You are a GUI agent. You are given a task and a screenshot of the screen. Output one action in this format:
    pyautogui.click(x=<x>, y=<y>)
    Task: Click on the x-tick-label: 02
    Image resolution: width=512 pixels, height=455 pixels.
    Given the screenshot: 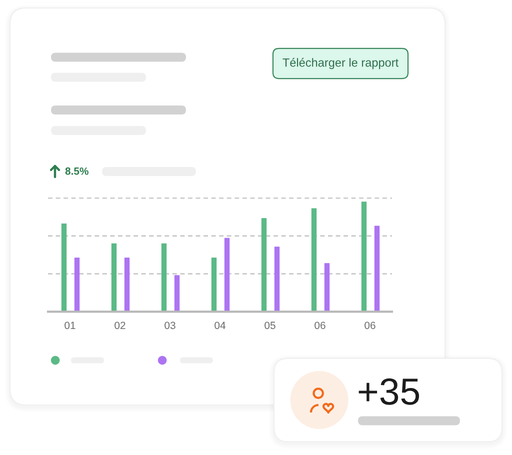 What is the action you would take?
    pyautogui.click(x=120, y=326)
    